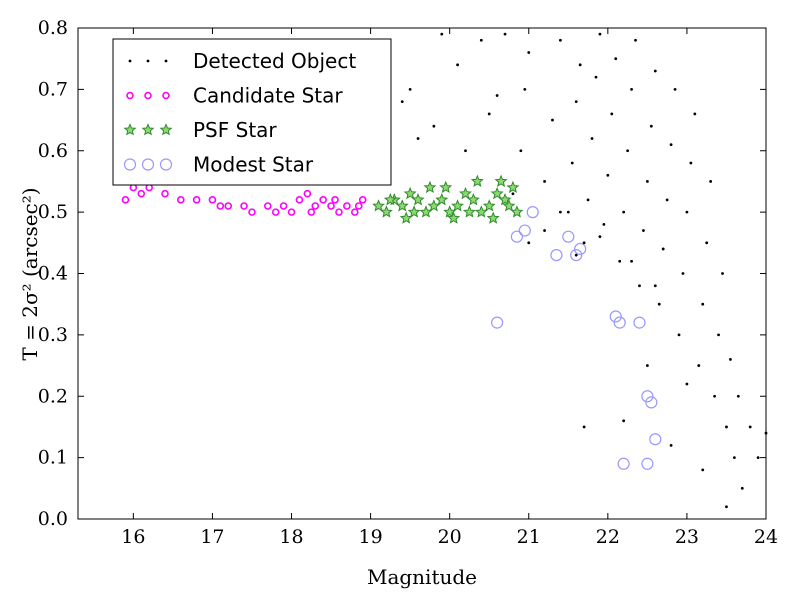 This screenshot has height=600, width=800. Describe the element at coordinates (148, 129) in the screenshot. I see `legend-marker-star` at that location.